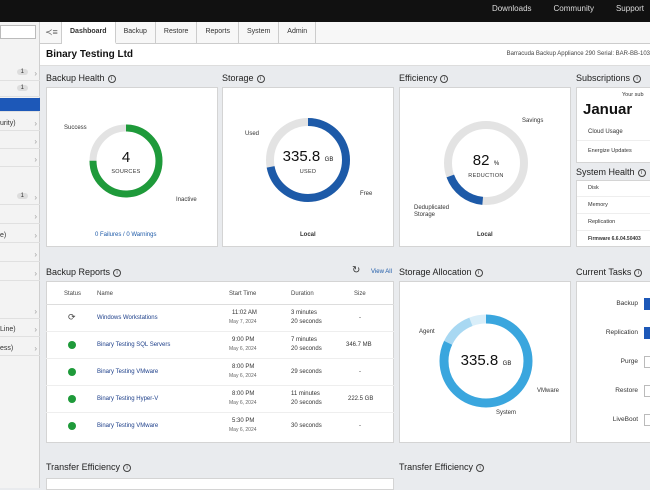 The width and height of the screenshot is (650, 490). What do you see at coordinates (20, 349) in the screenshot?
I see `sidebar-item: ess) ›` at bounding box center [20, 349].